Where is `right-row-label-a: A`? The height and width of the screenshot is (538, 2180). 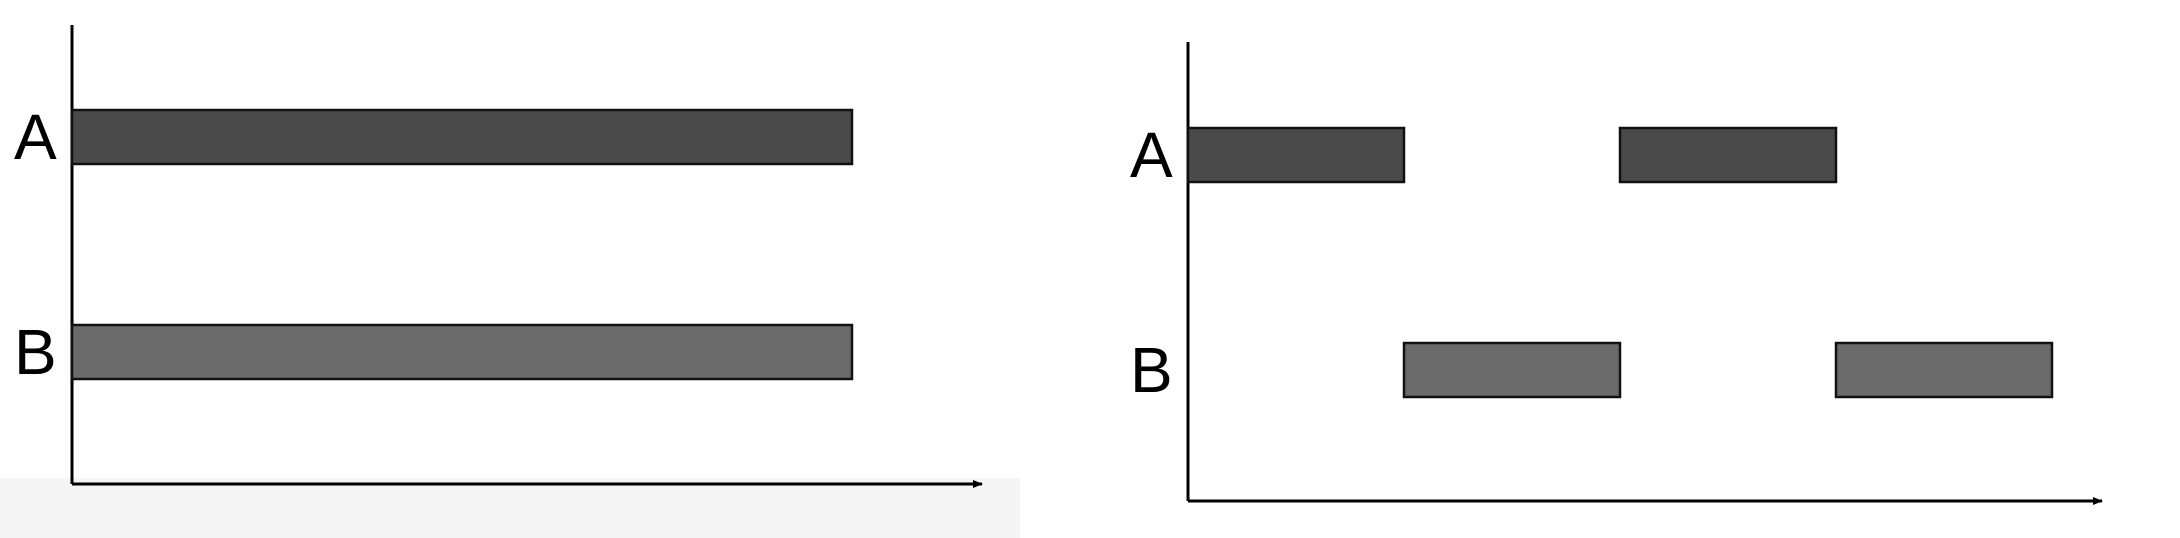 right-row-label-a: A is located at coordinates (1151, 155).